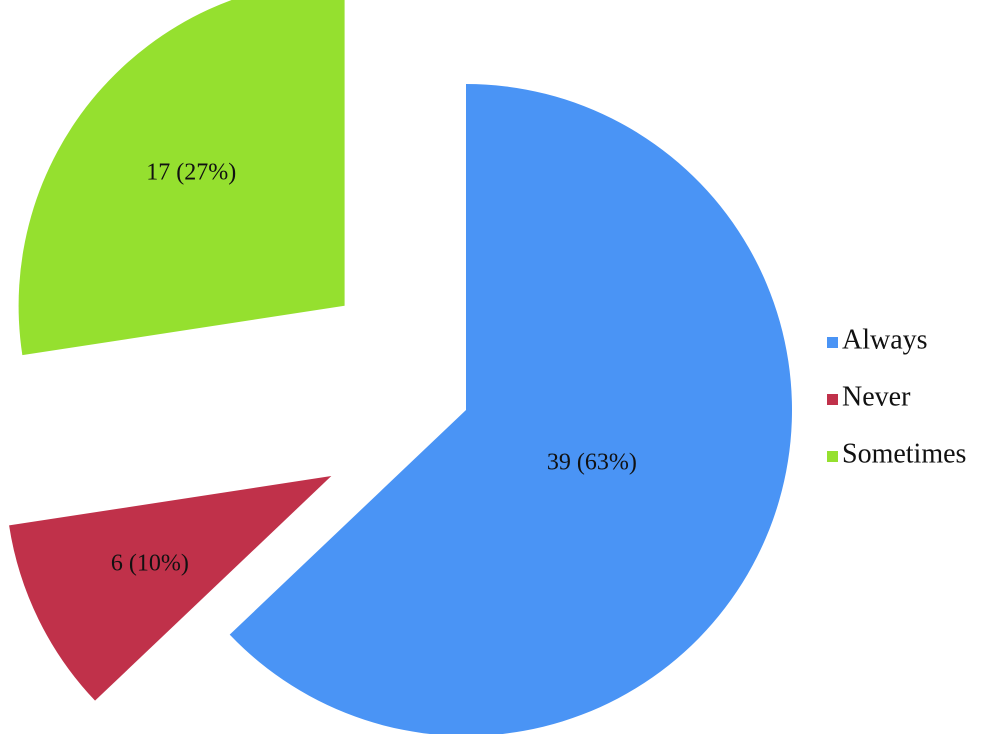 This screenshot has width=1000, height=734. What do you see at coordinates (191, 173) in the screenshot?
I see `value-label: 17 (27%)` at bounding box center [191, 173].